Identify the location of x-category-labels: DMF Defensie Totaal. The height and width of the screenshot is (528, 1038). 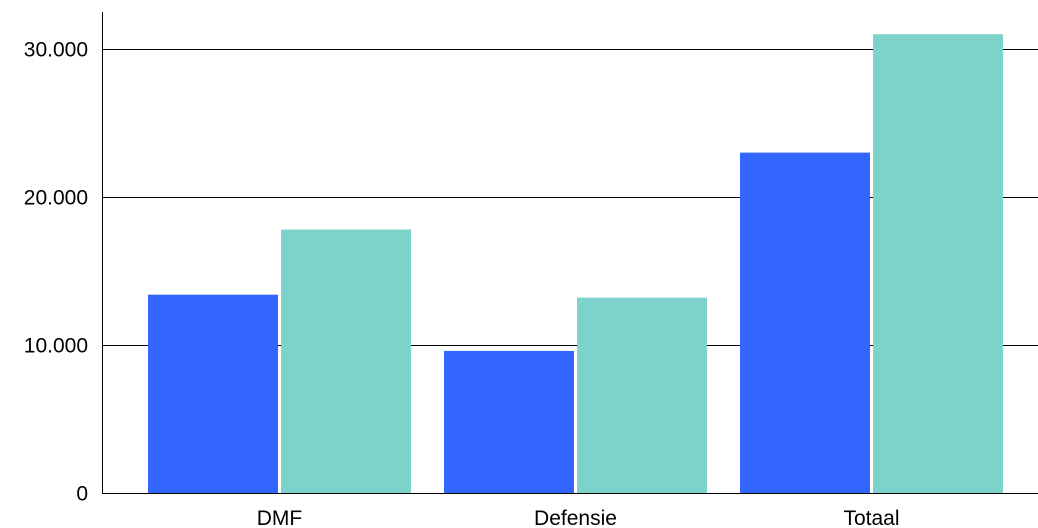
(578, 517).